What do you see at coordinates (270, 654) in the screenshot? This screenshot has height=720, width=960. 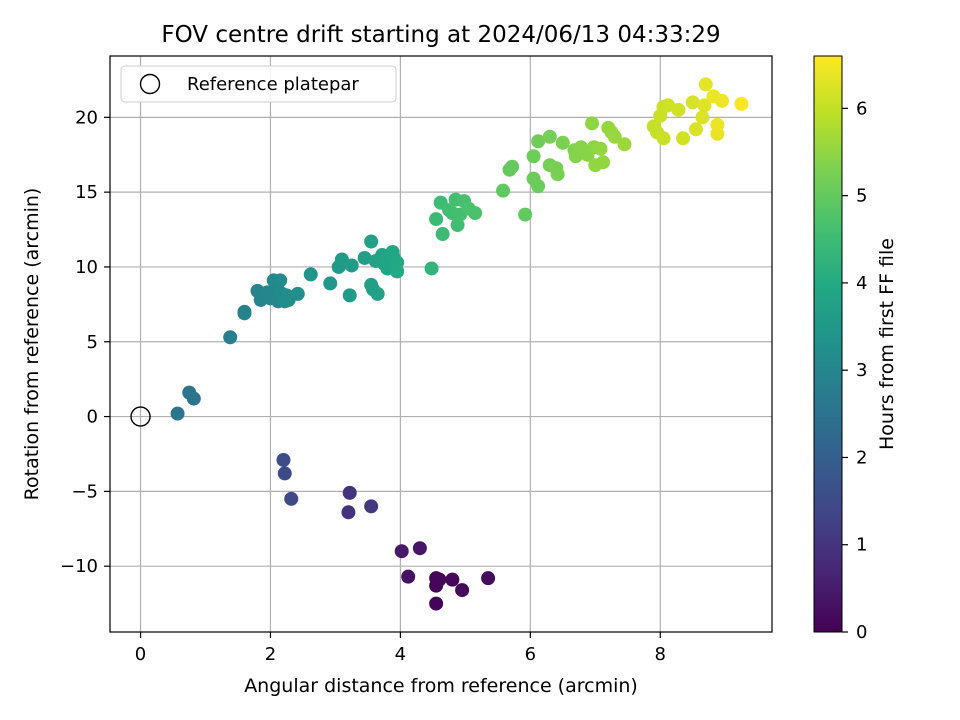 I see `x-tick-label: 2` at bounding box center [270, 654].